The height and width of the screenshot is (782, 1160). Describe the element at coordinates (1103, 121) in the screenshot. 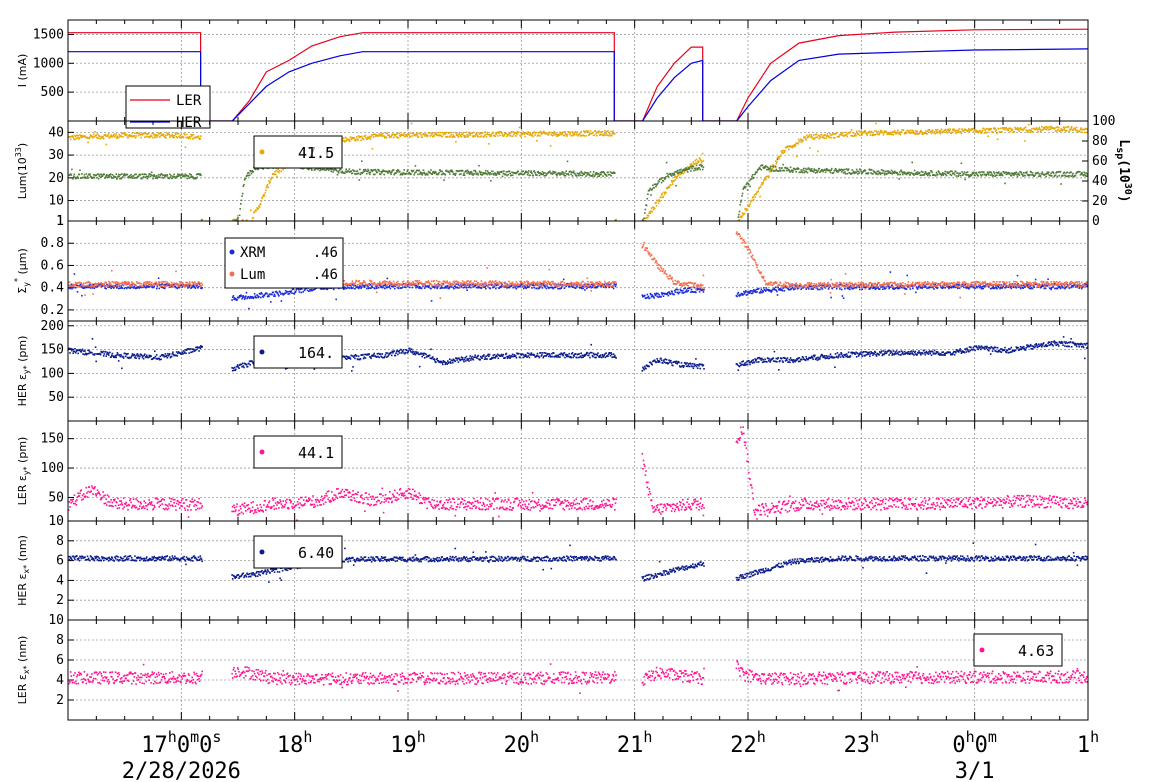

I see `right-ytick-label: 100` at that location.